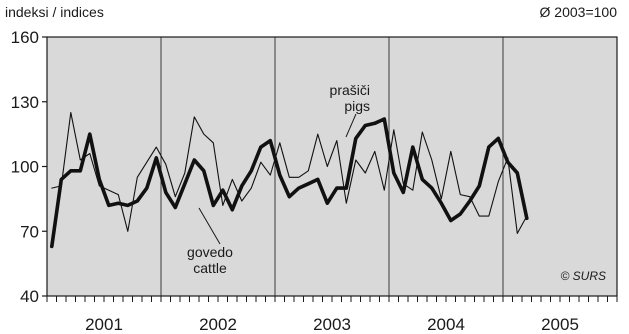  What do you see at coordinates (29, 231) in the screenshot?
I see `y-tick-label: 70` at bounding box center [29, 231].